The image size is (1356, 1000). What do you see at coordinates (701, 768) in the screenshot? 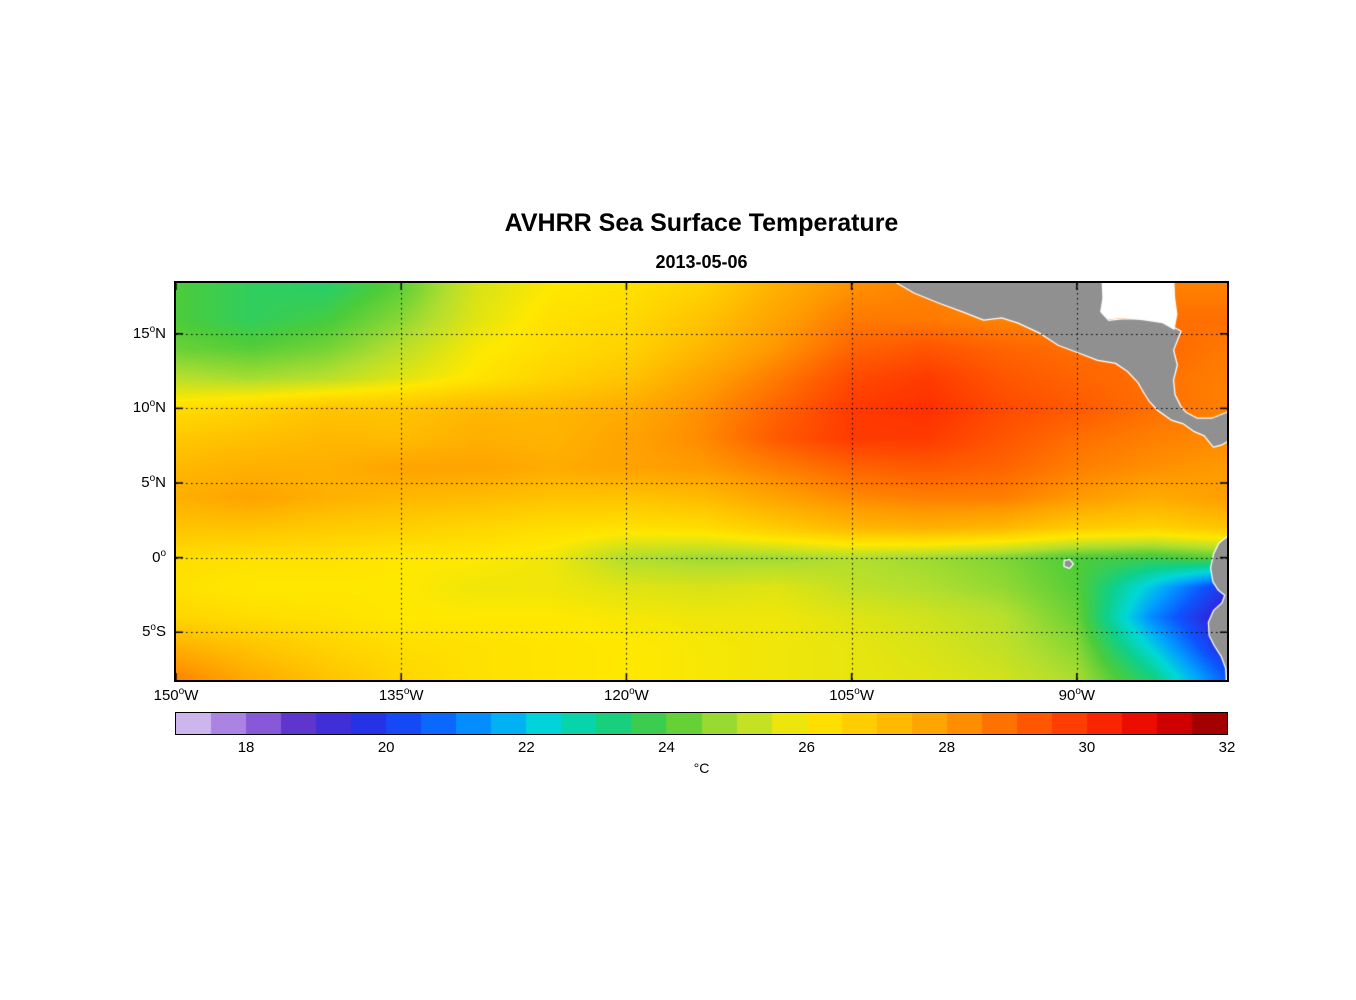
I see `colorbar-unit-label: °C` at bounding box center [701, 768].